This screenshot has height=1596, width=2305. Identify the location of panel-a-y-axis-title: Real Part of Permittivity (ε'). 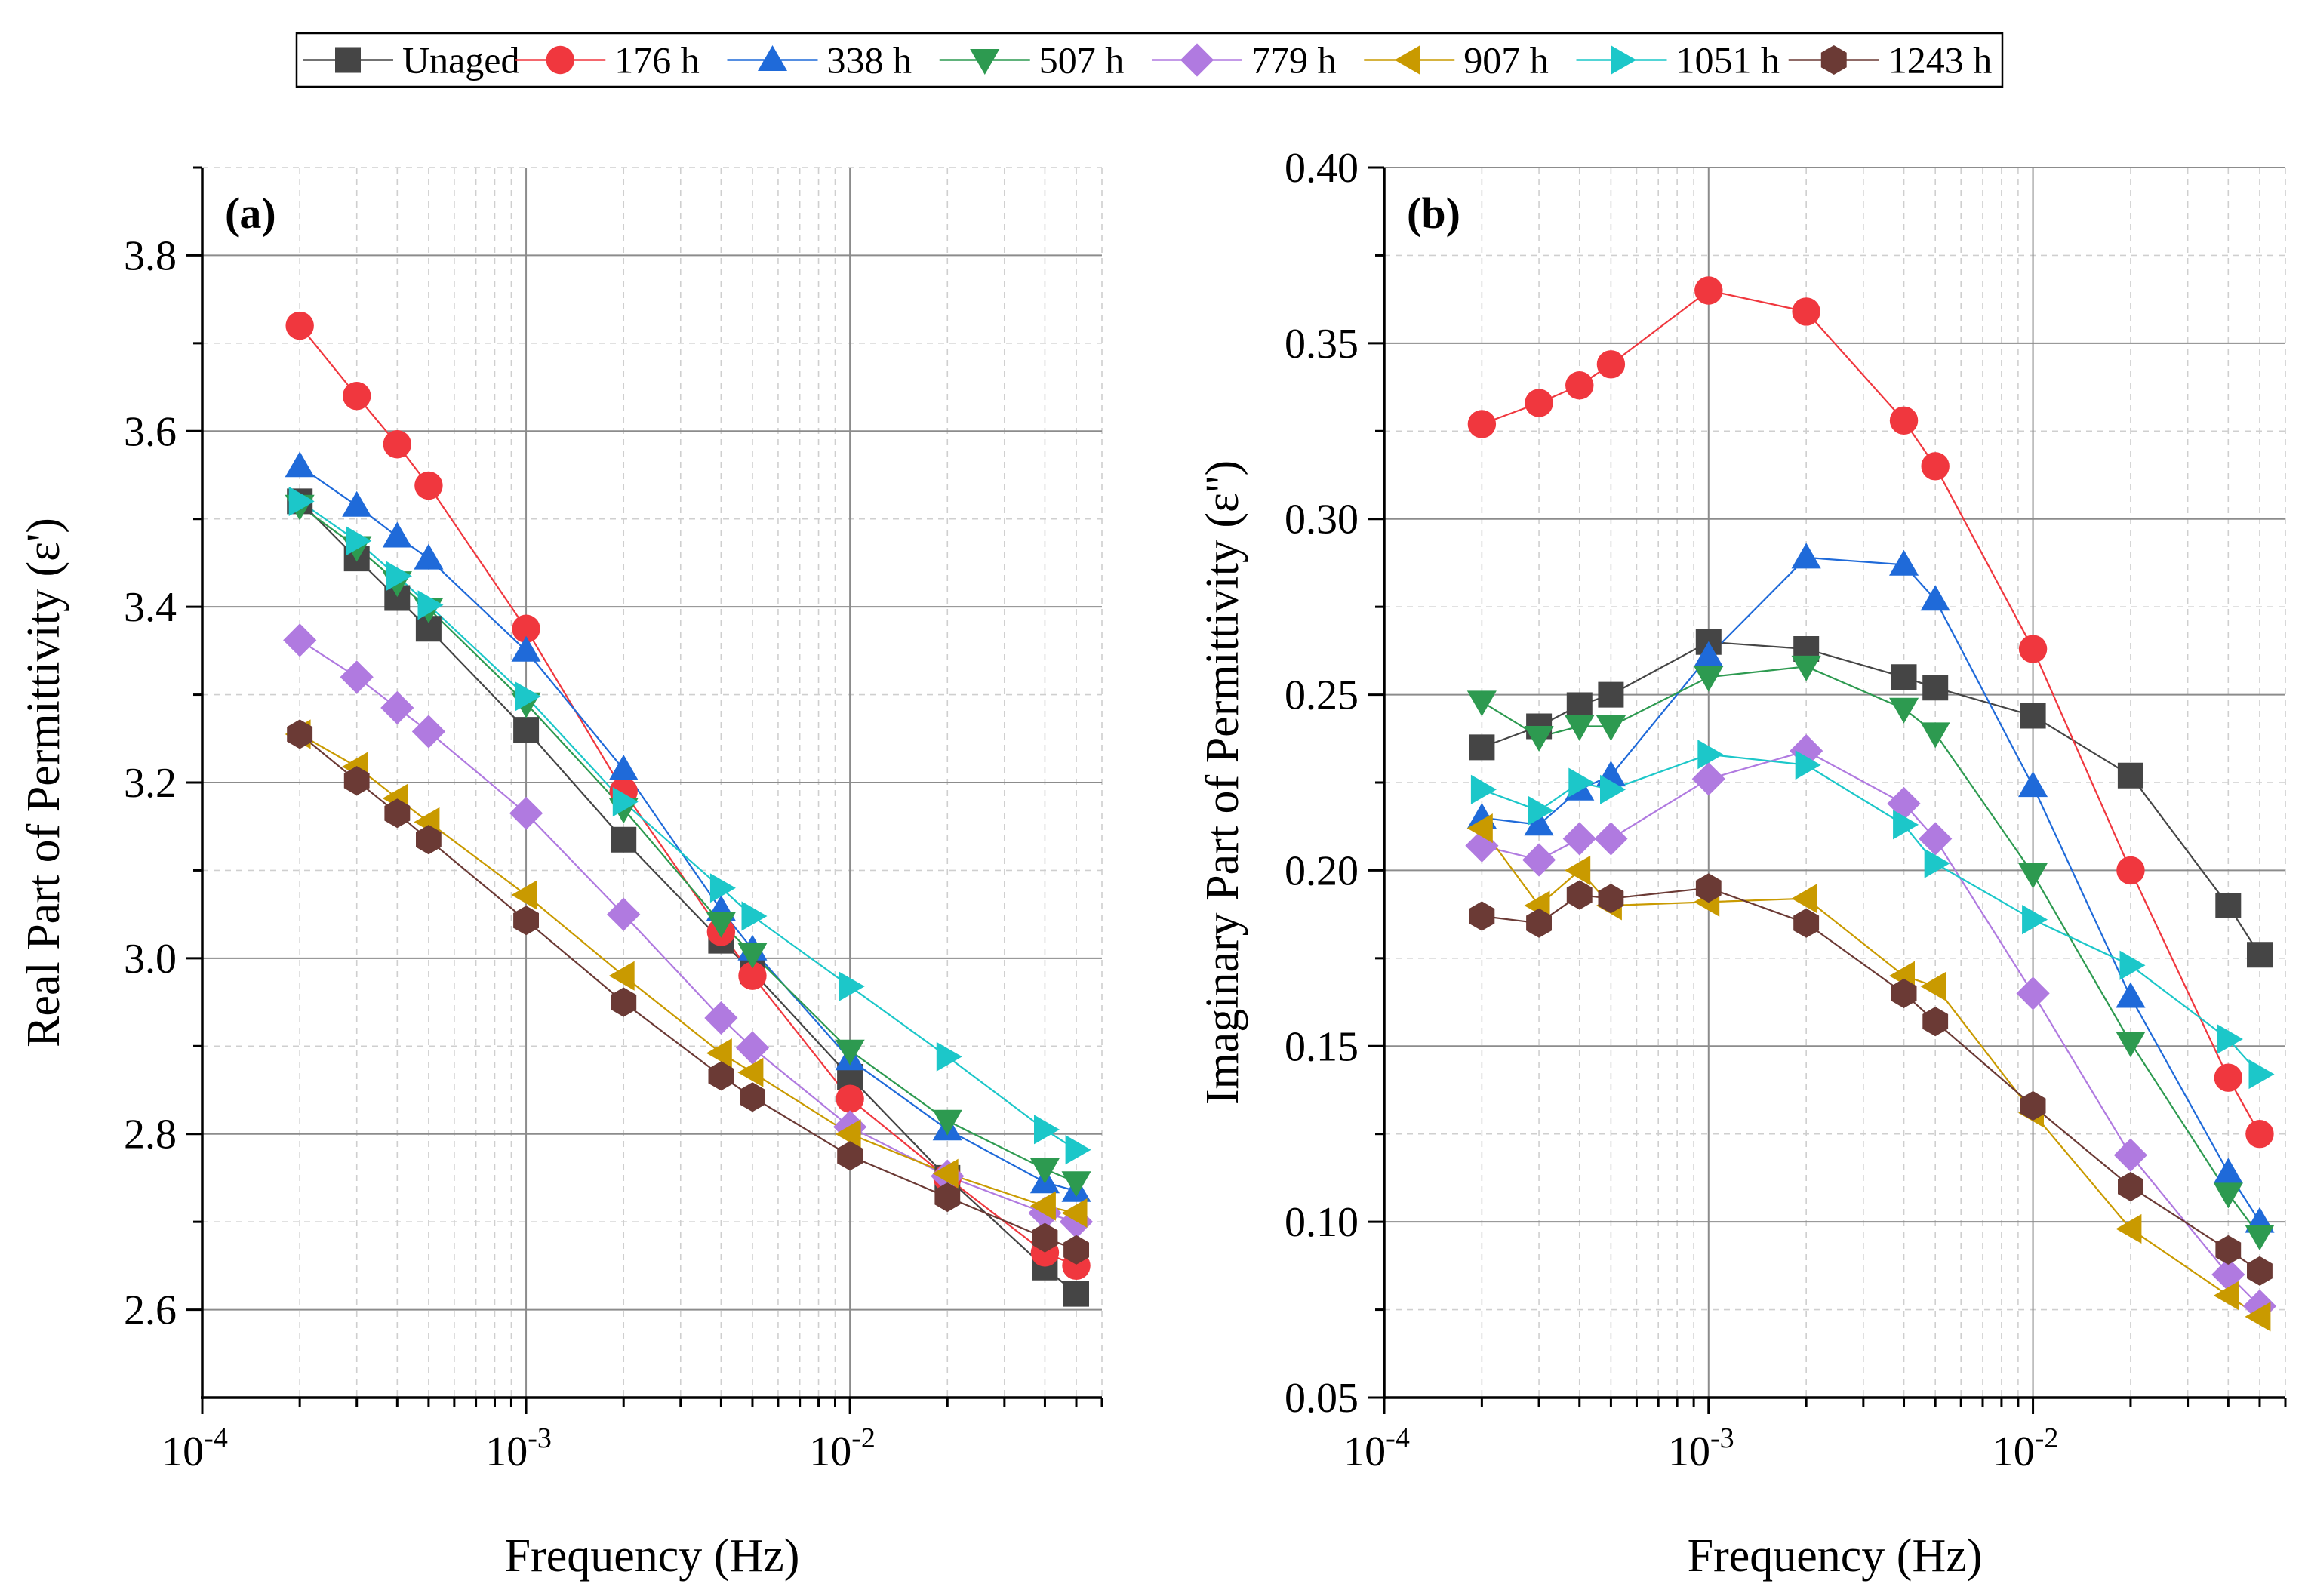
(43, 783).